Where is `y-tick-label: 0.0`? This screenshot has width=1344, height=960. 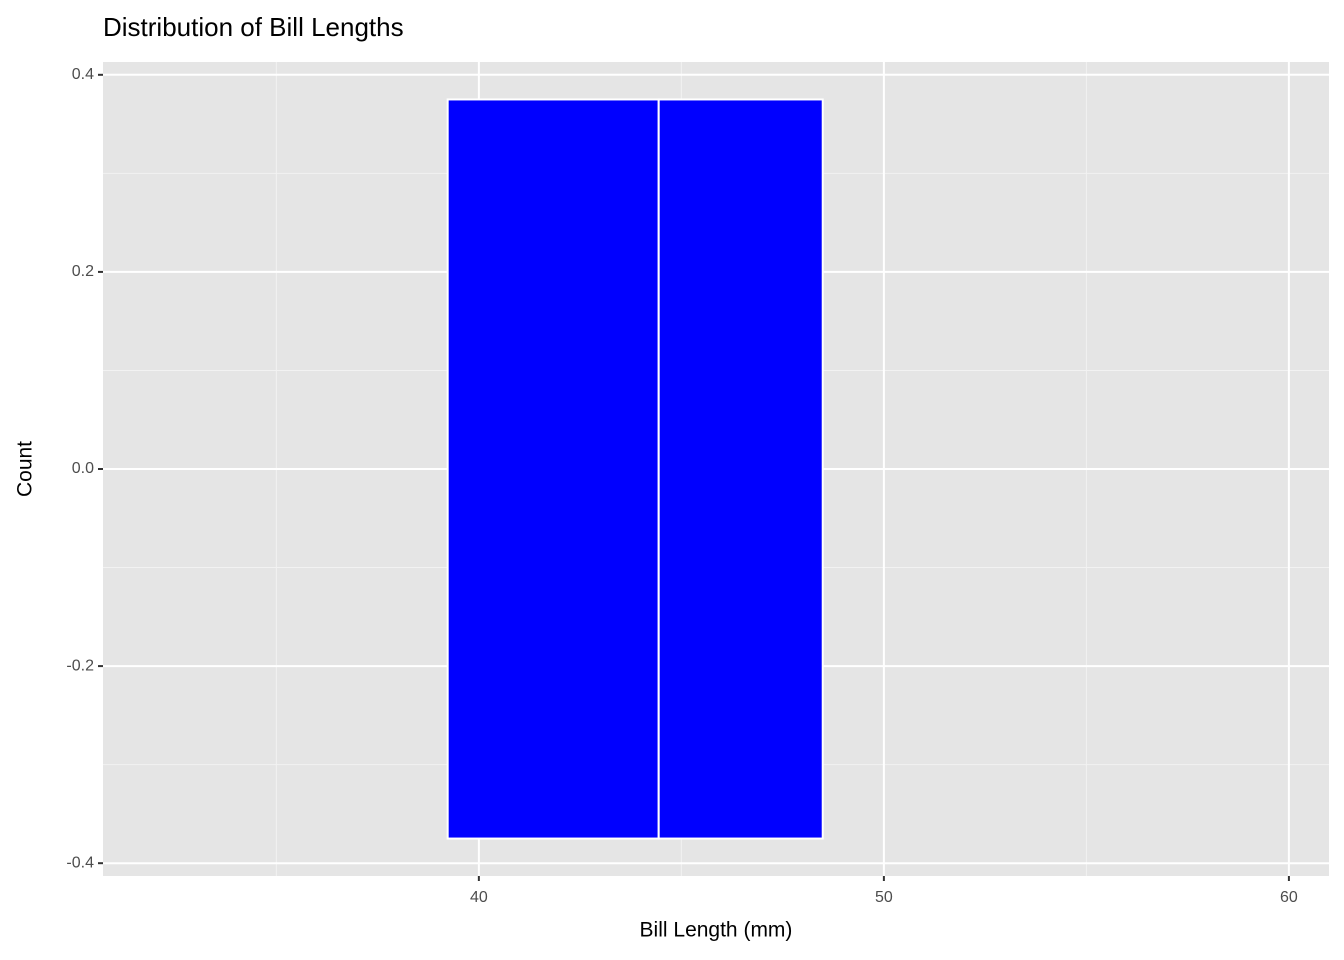 y-tick-label: 0.0 is located at coordinates (83, 468).